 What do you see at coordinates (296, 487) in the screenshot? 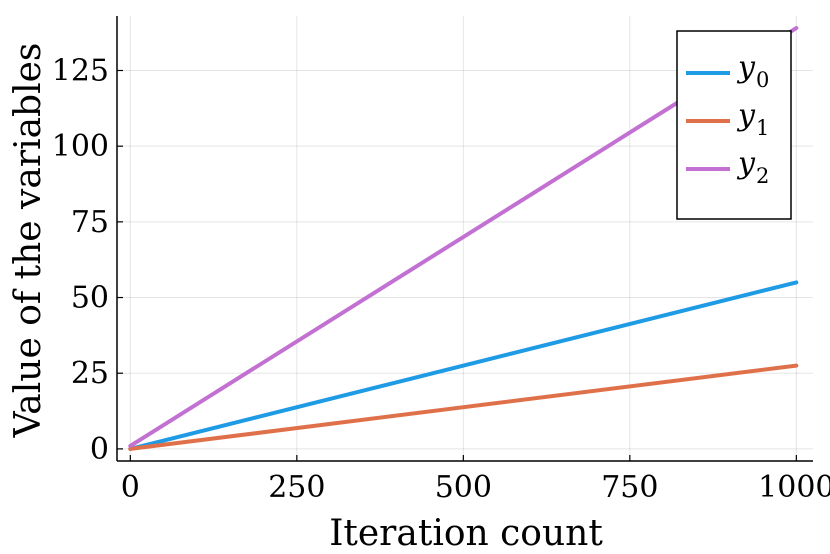
I see `x-tick-label-1: 250` at bounding box center [296, 487].